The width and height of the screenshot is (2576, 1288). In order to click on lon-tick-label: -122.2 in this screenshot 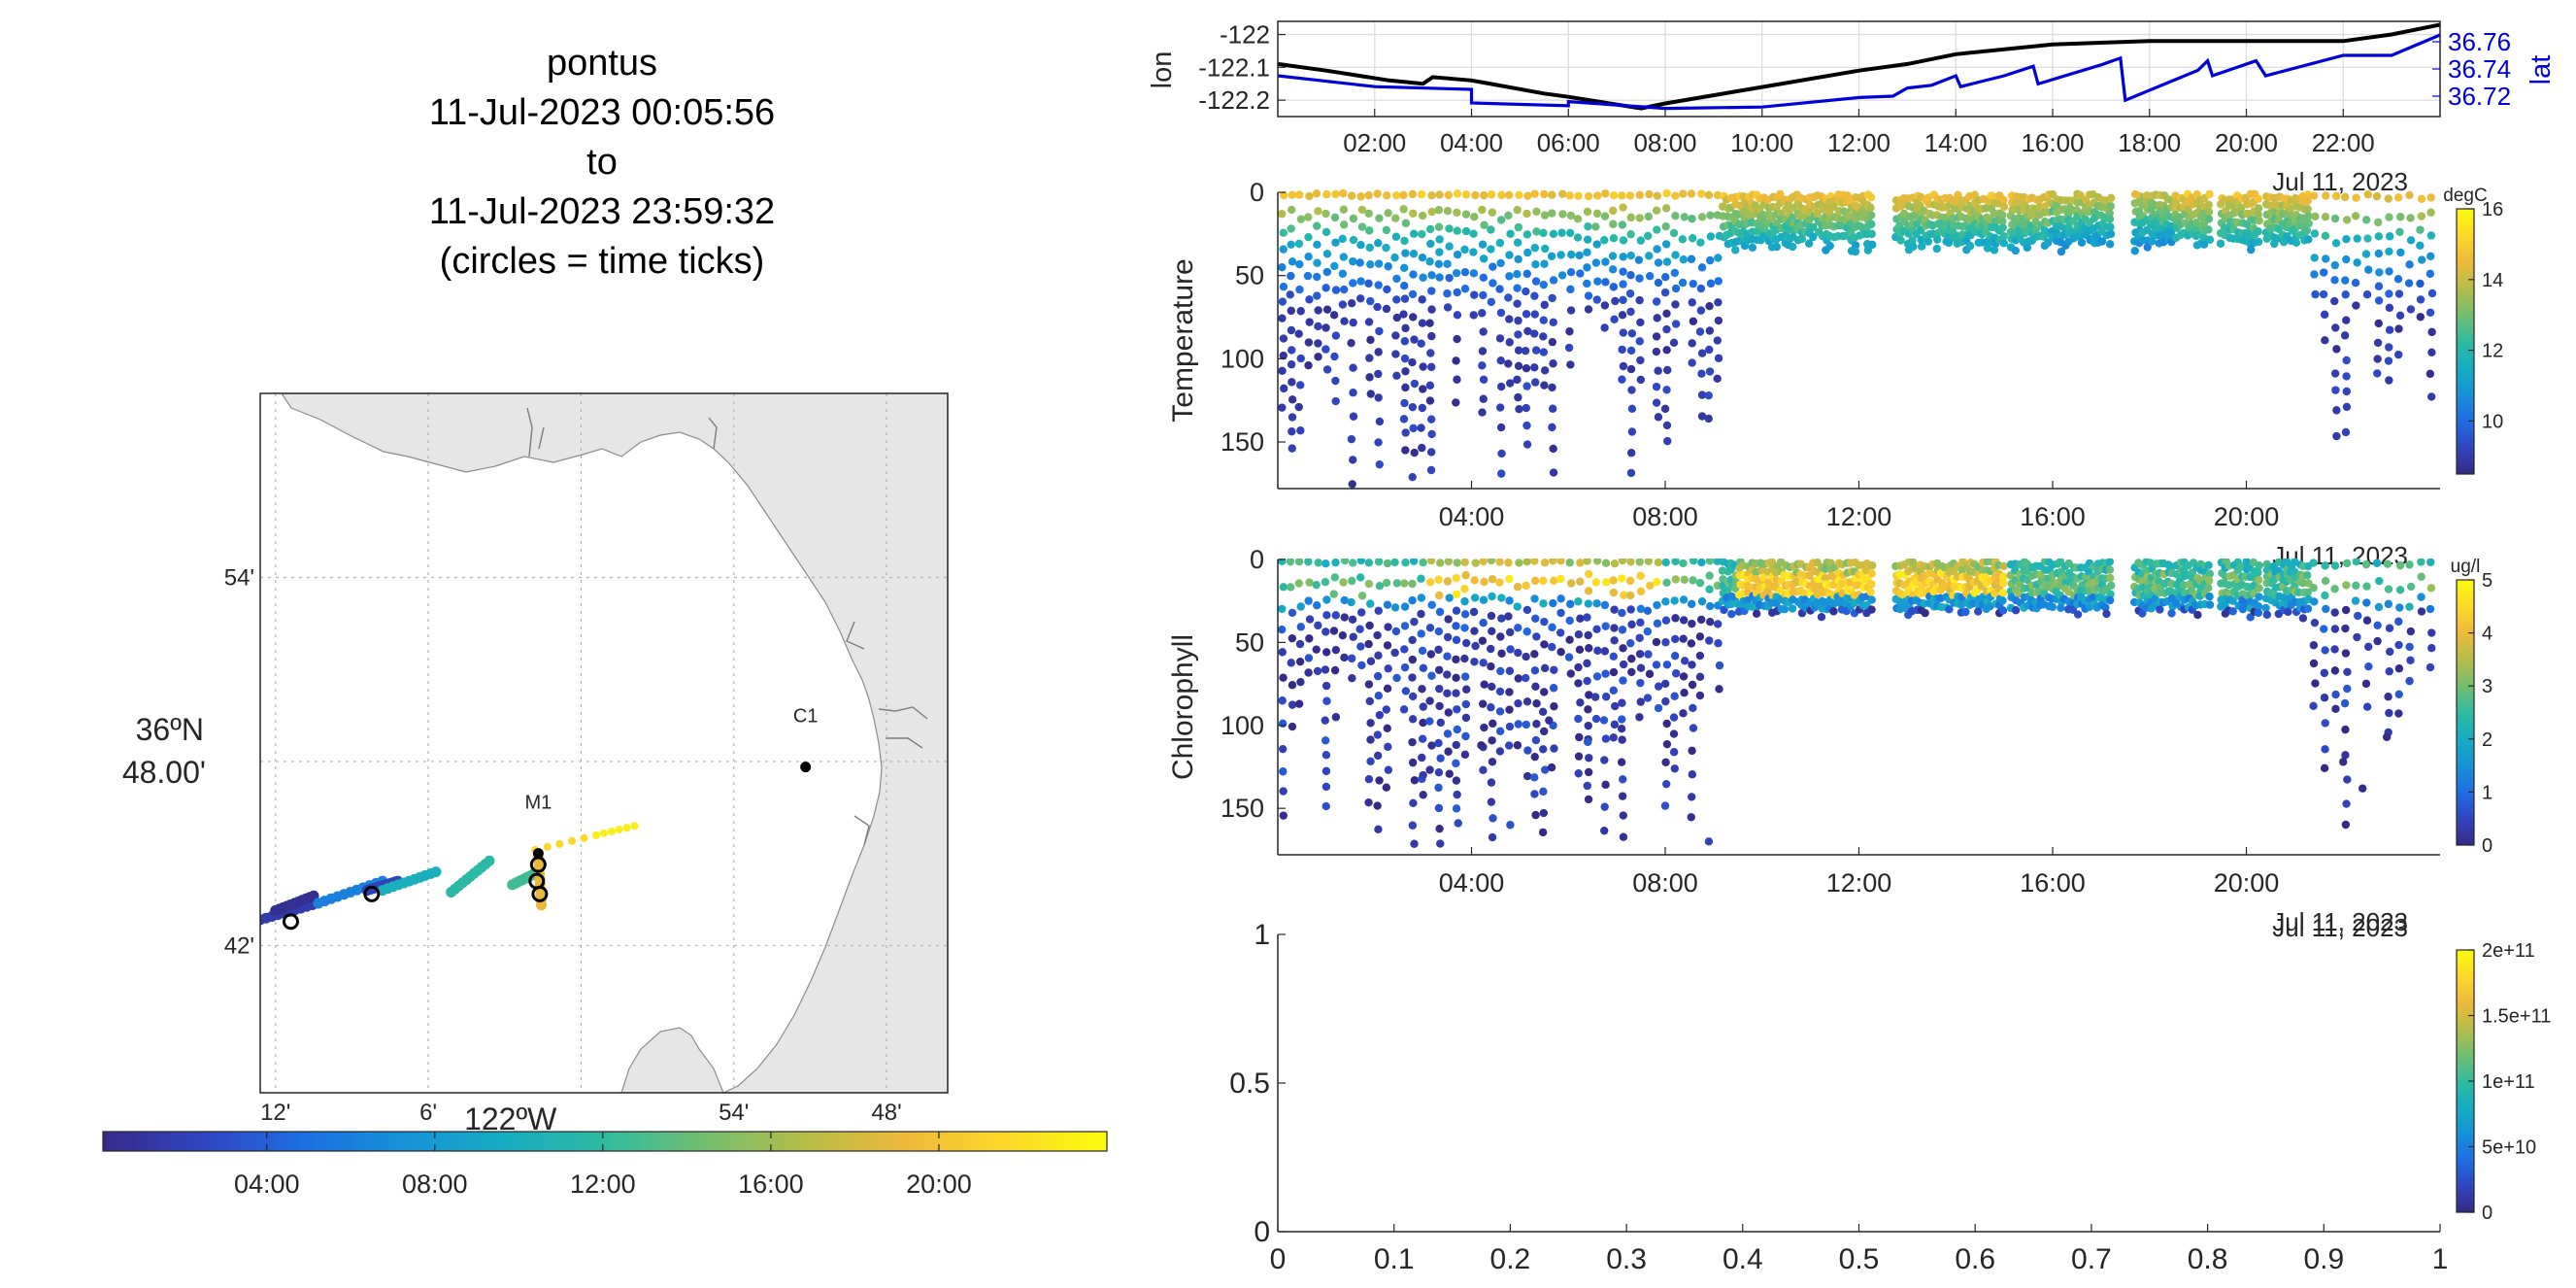, I will do `click(1234, 100)`.